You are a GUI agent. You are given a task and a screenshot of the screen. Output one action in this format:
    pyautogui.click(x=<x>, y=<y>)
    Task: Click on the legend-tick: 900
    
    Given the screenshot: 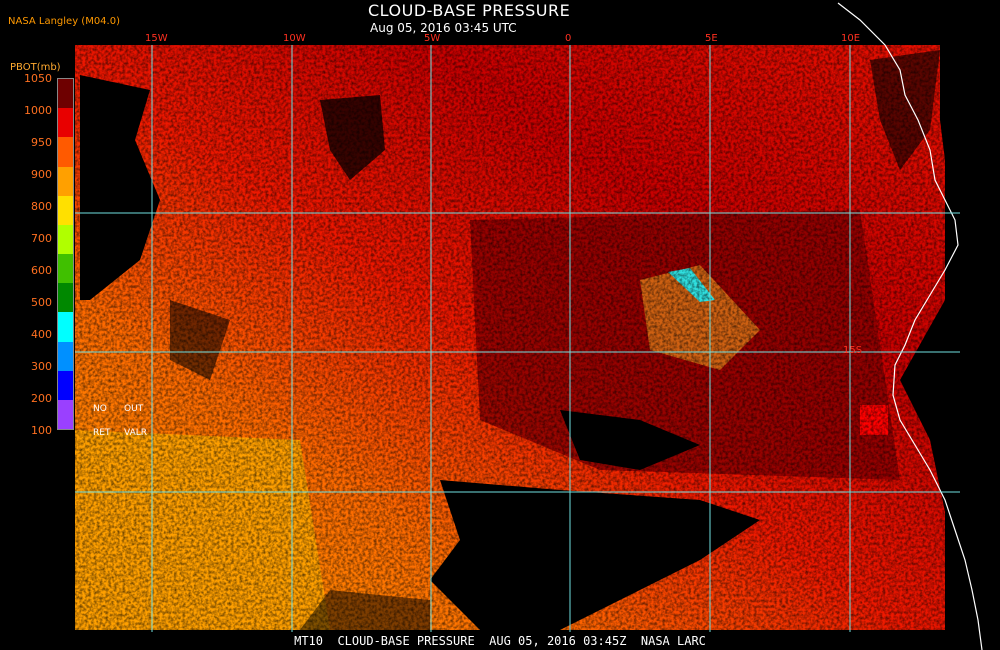 What is the action you would take?
    pyautogui.click(x=41, y=174)
    